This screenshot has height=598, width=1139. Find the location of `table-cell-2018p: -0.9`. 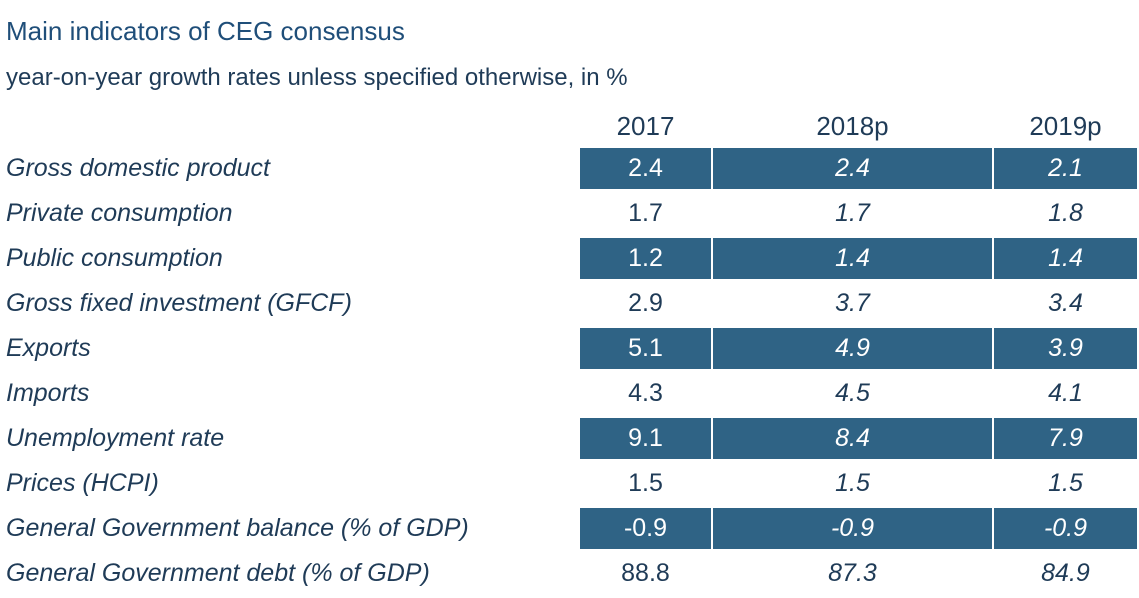

table-cell-2018p: -0.9 is located at coordinates (852, 528).